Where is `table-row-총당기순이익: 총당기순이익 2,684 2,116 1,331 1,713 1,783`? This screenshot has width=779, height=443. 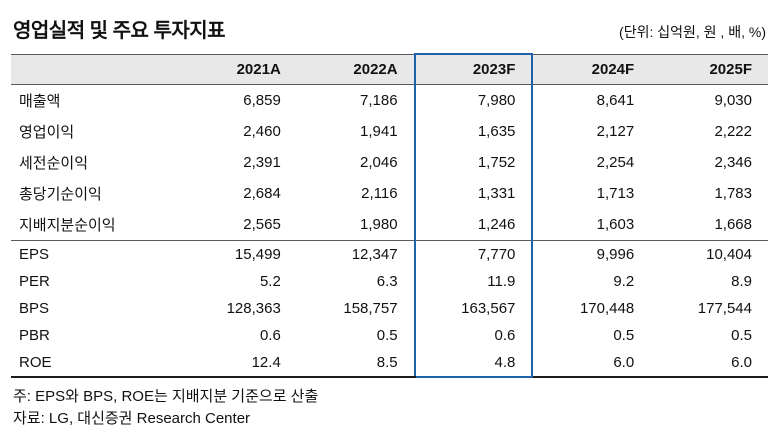 table-row-총당기순이익: 총당기순이익 2,684 2,116 1,331 1,713 1,783 is located at coordinates (389, 193).